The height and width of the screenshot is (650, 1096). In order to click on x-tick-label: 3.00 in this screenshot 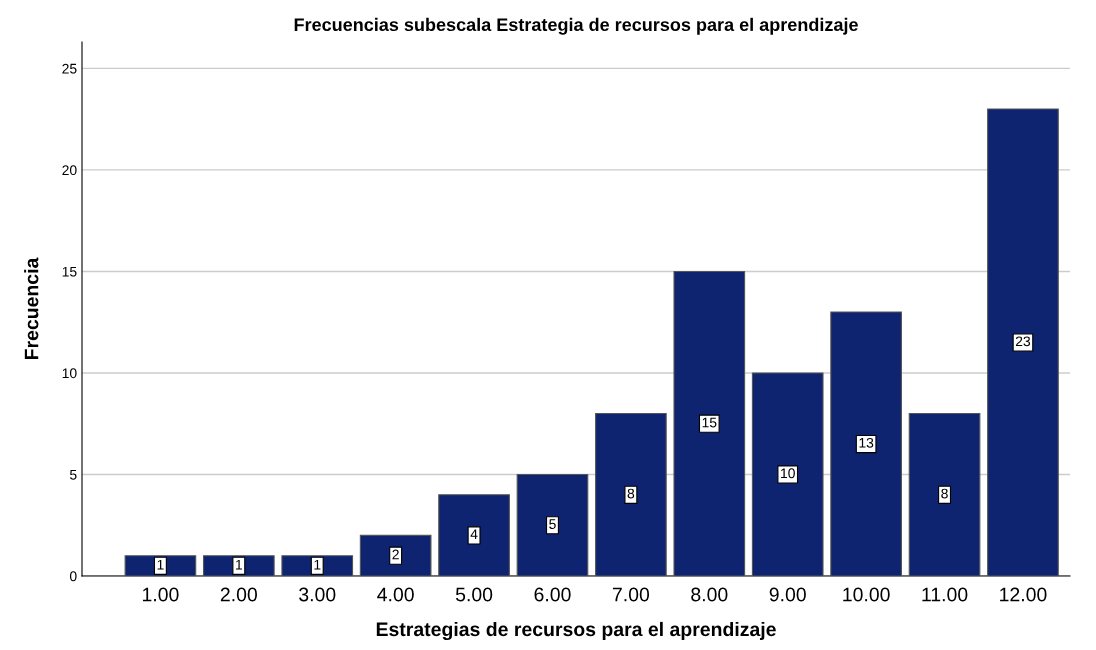, I will do `click(317, 594)`.